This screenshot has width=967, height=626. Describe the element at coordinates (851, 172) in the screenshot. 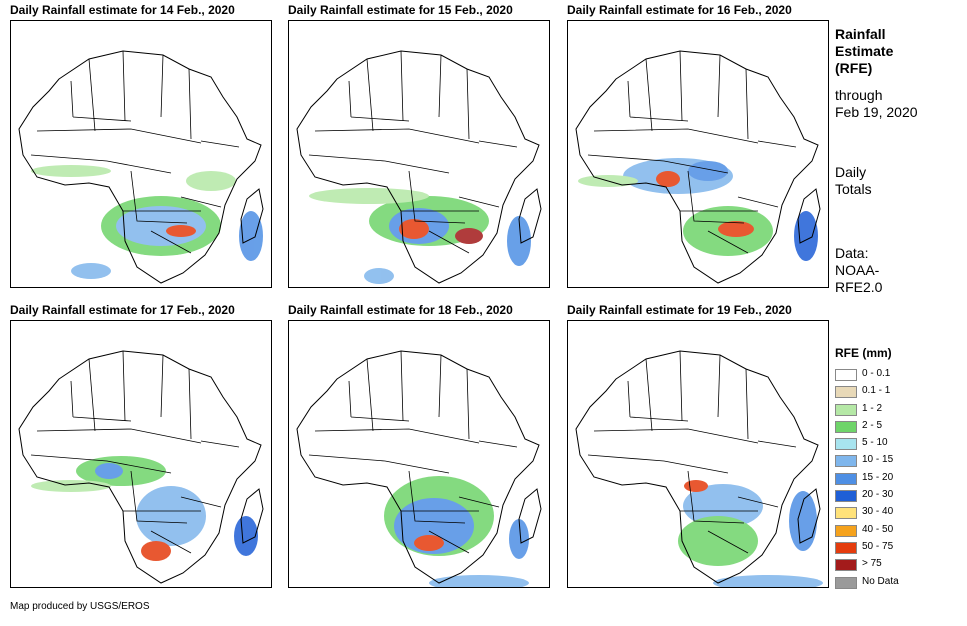

I see `sidebar-totals-line: Daily` at that location.